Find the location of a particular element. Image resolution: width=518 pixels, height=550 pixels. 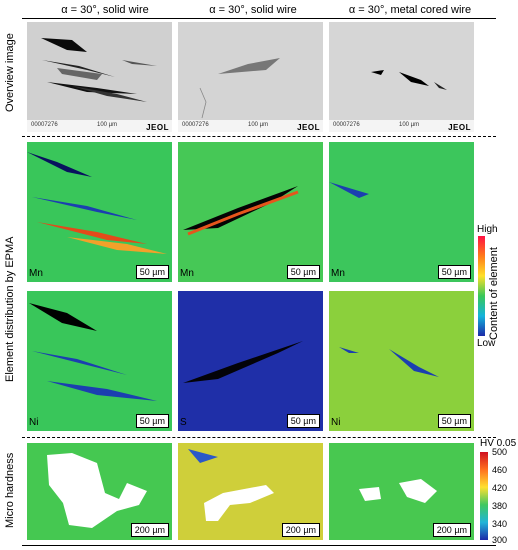

hv-tick-420: 420 is located at coordinates (500, 488).